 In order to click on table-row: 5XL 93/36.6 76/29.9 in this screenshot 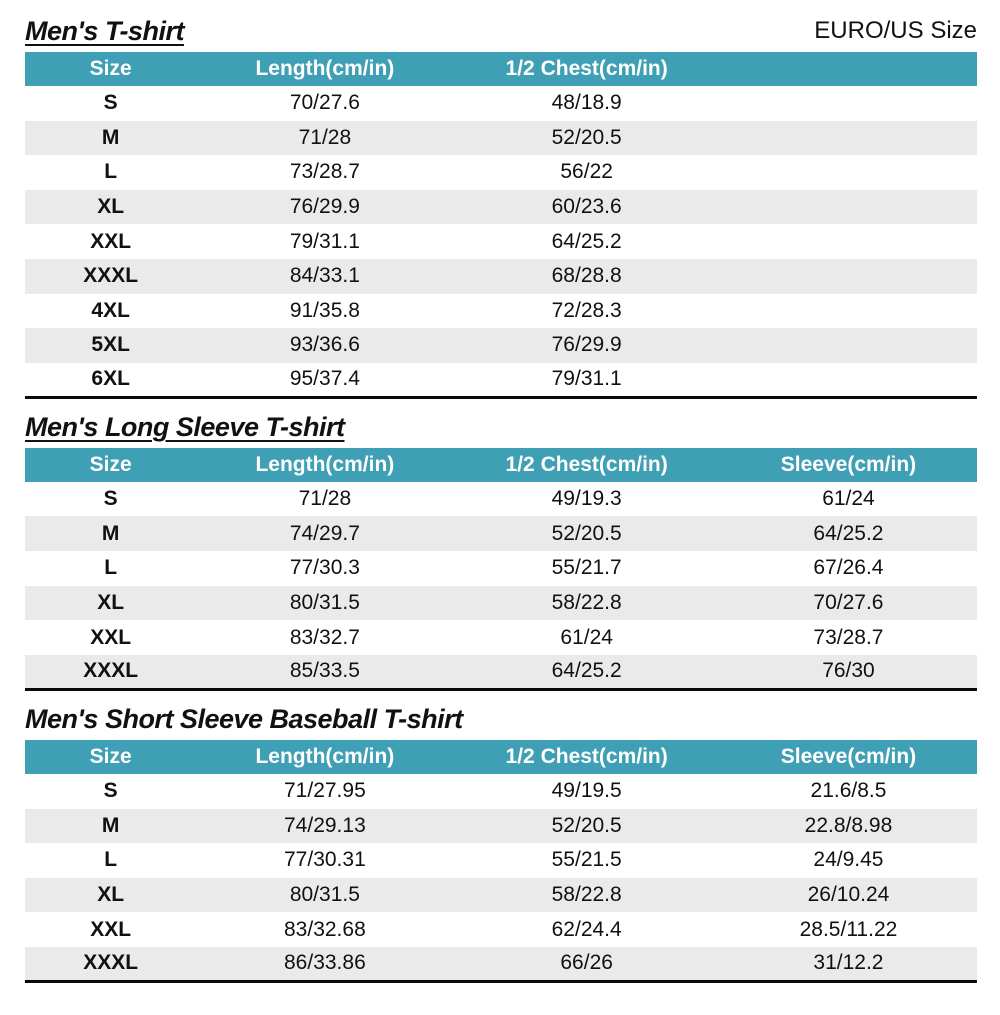, I will do `click(501, 345)`.